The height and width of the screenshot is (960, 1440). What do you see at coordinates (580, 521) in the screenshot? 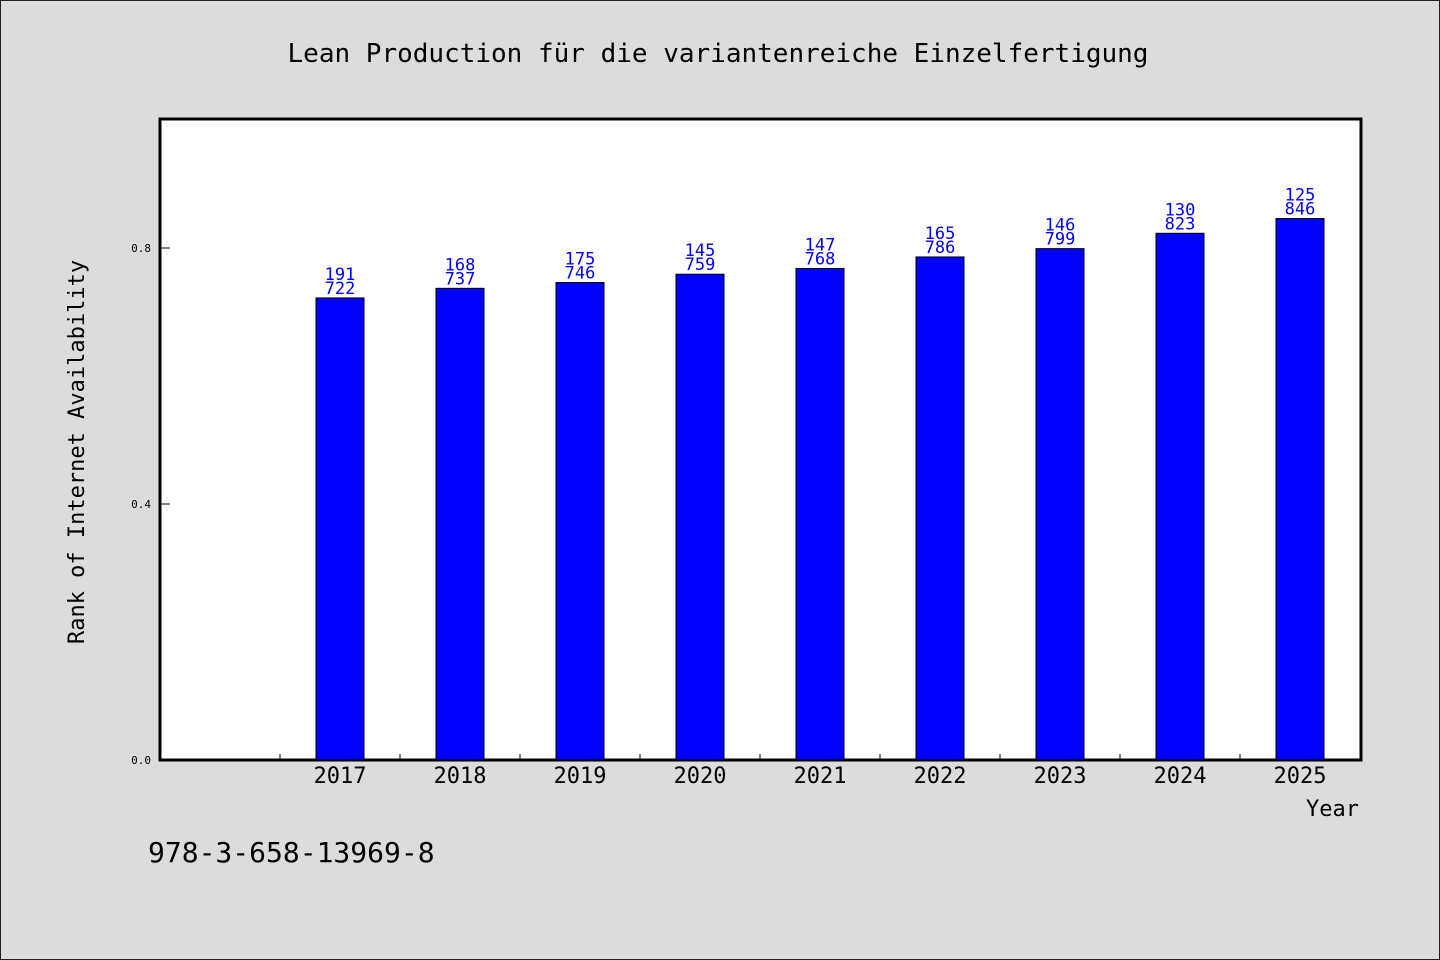
I see `bar-2019` at bounding box center [580, 521].